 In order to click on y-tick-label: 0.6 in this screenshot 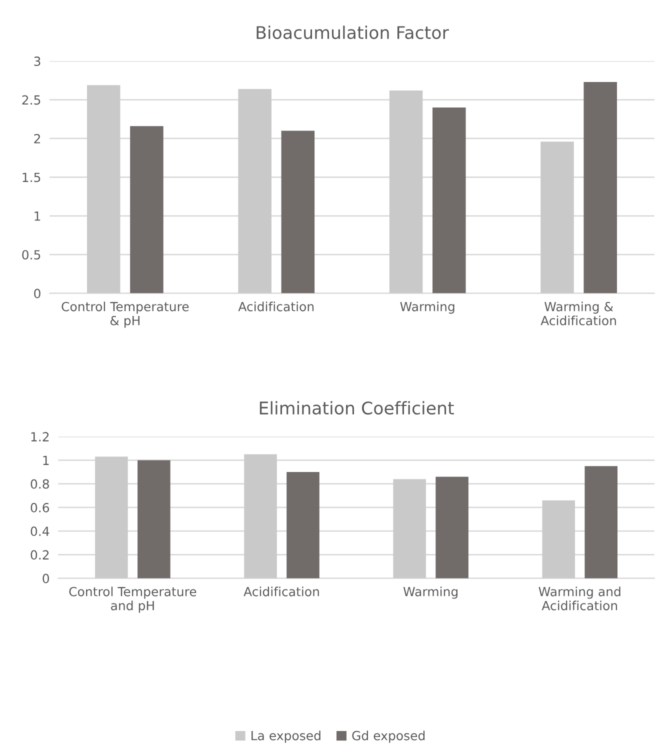, I will do `click(40, 507)`.